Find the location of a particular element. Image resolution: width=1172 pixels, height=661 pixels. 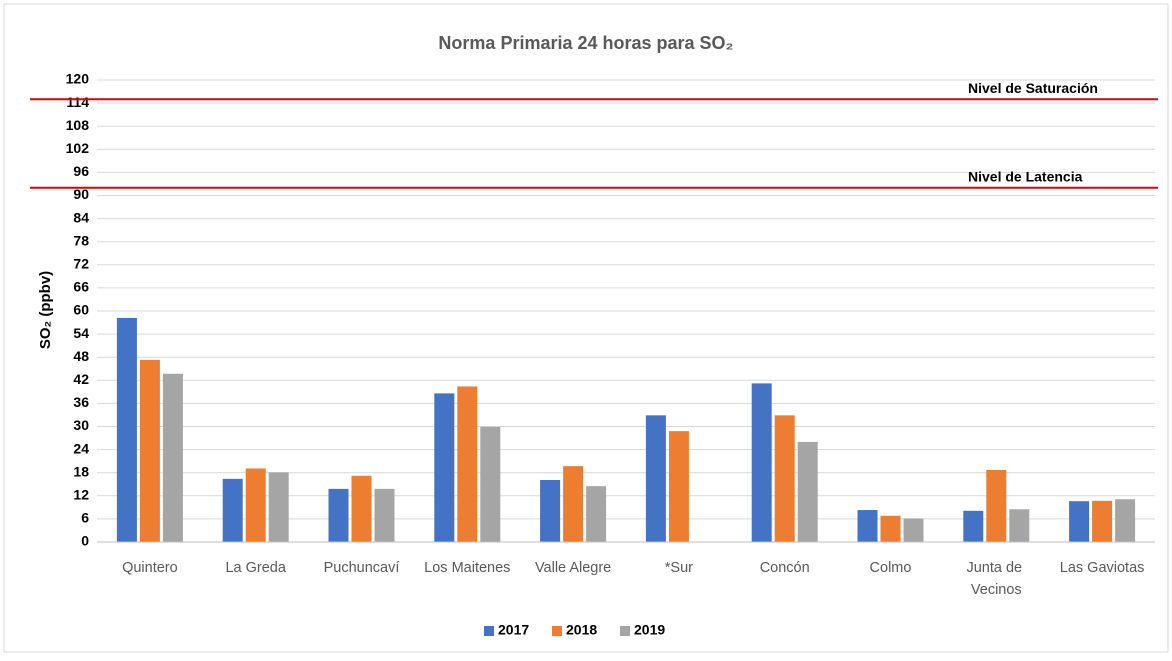

y-tick-label: 72 is located at coordinates (81, 264).